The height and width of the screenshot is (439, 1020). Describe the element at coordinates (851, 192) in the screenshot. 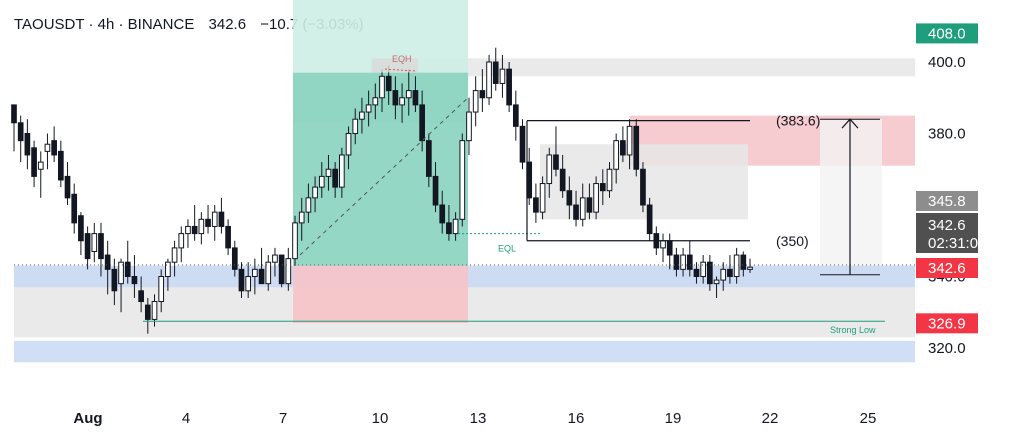

I see `zone-projection` at that location.